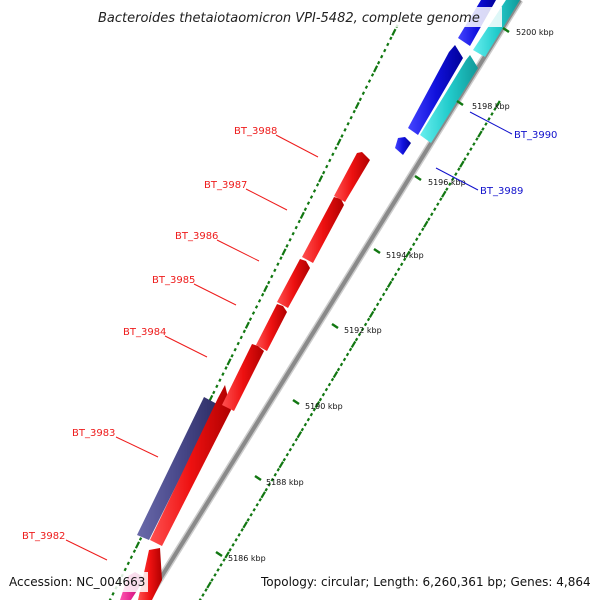  Describe the element at coordinates (77, 582) in the screenshot. I see `accession-text: Accession: NC_004663` at that location.